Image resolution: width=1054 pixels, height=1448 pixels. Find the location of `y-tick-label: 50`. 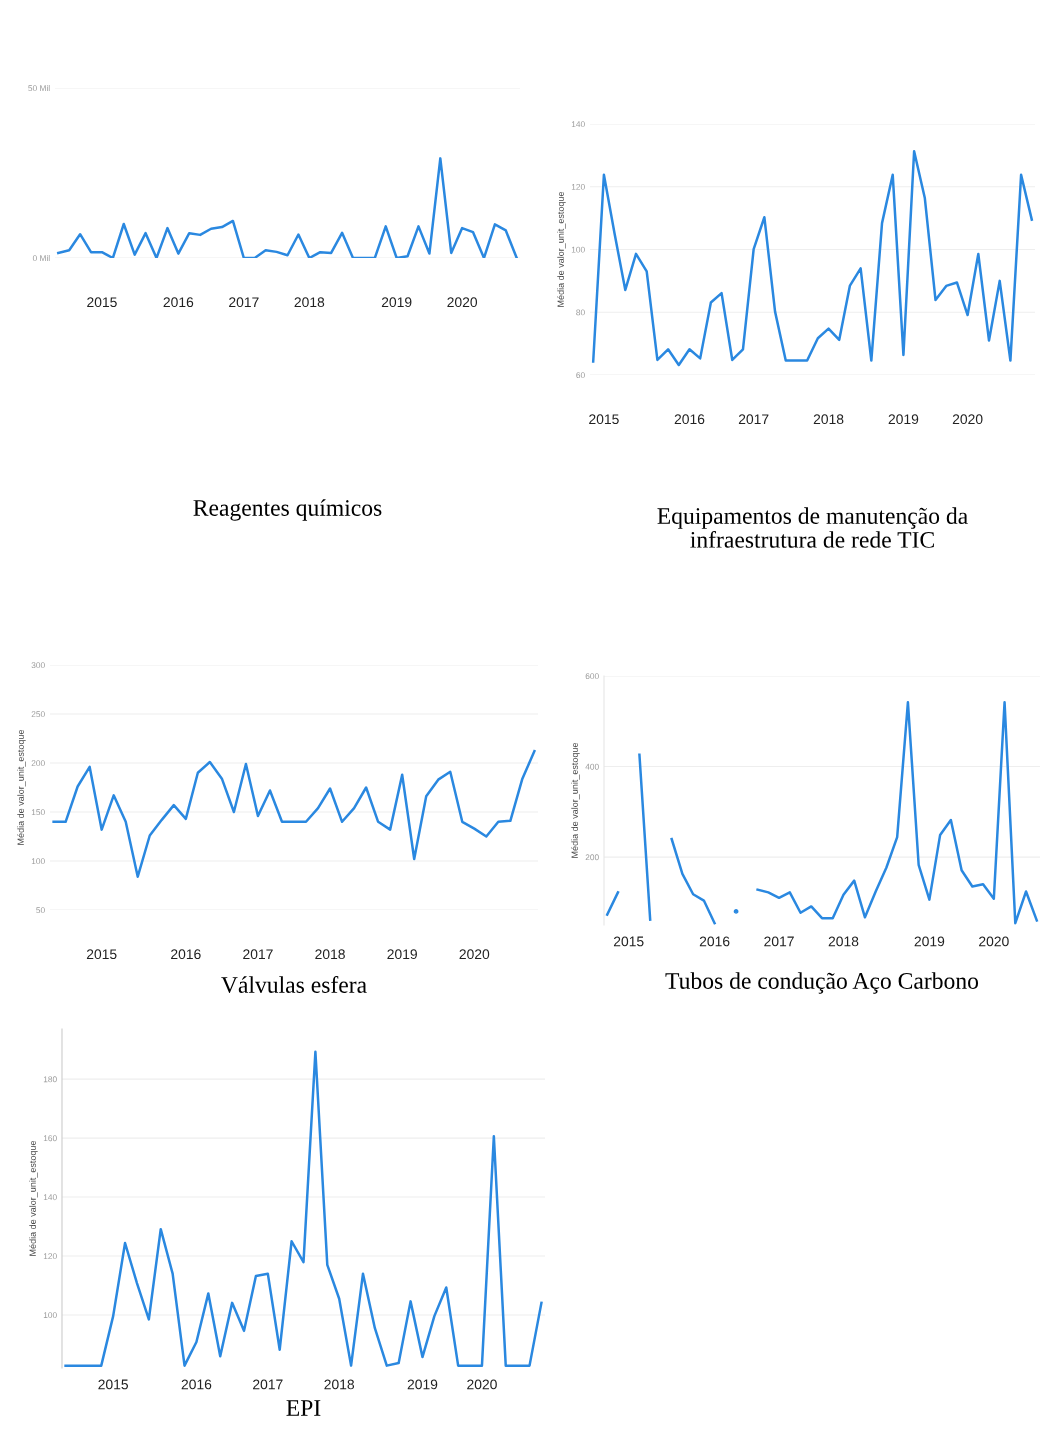

y-tick-label: 50 is located at coordinates (40, 910).